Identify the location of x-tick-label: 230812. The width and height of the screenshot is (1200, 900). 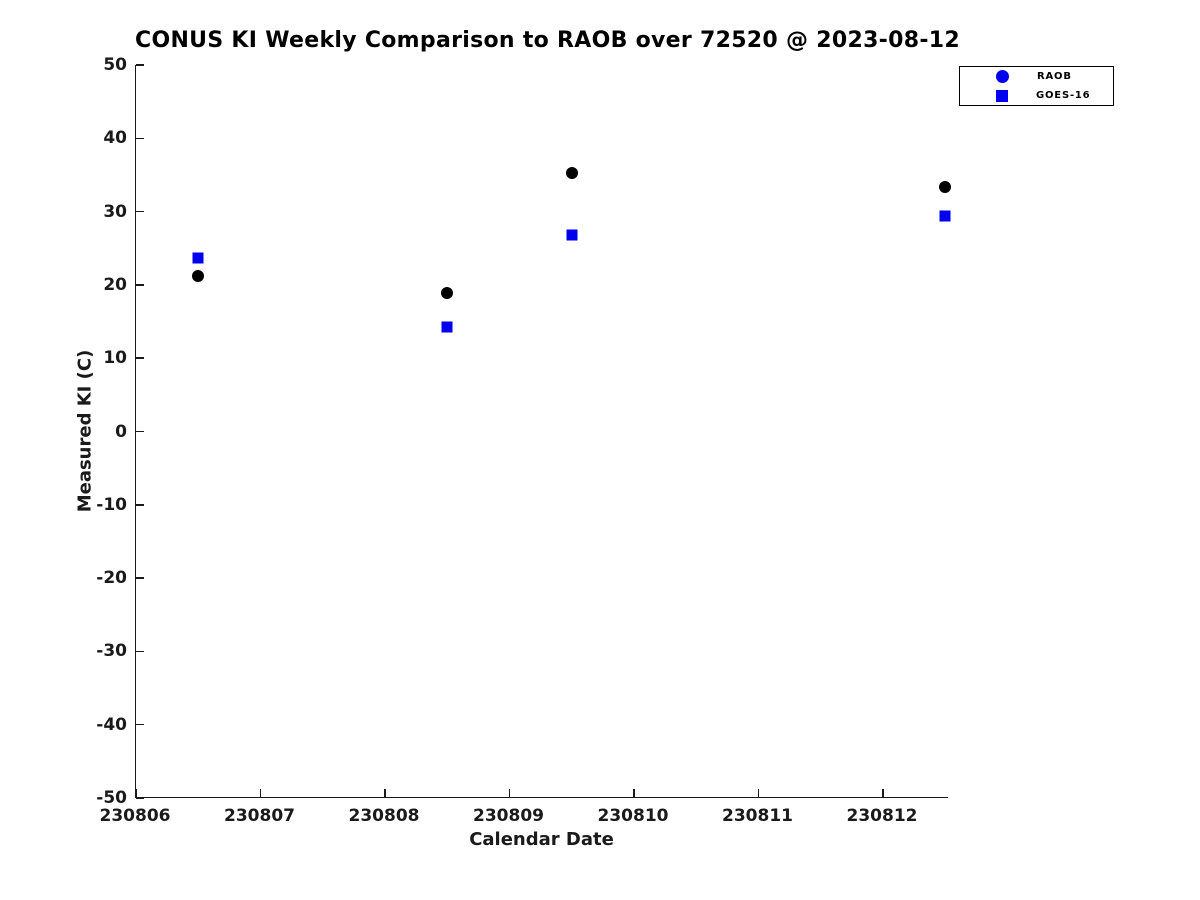
(882, 816).